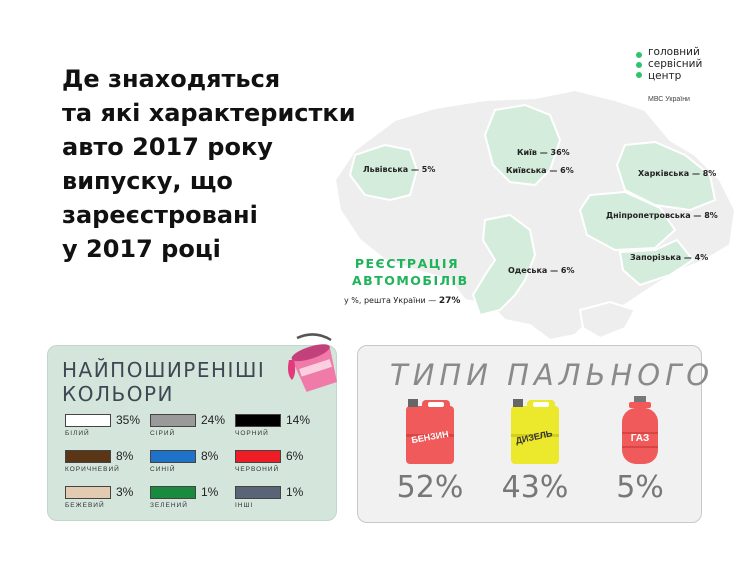 Image resolution: width=750 pixels, height=561 pixels. Describe the element at coordinates (540, 170) in the screenshot. I see `region-label-kyiv-oblast: Київська — 6%` at that location.